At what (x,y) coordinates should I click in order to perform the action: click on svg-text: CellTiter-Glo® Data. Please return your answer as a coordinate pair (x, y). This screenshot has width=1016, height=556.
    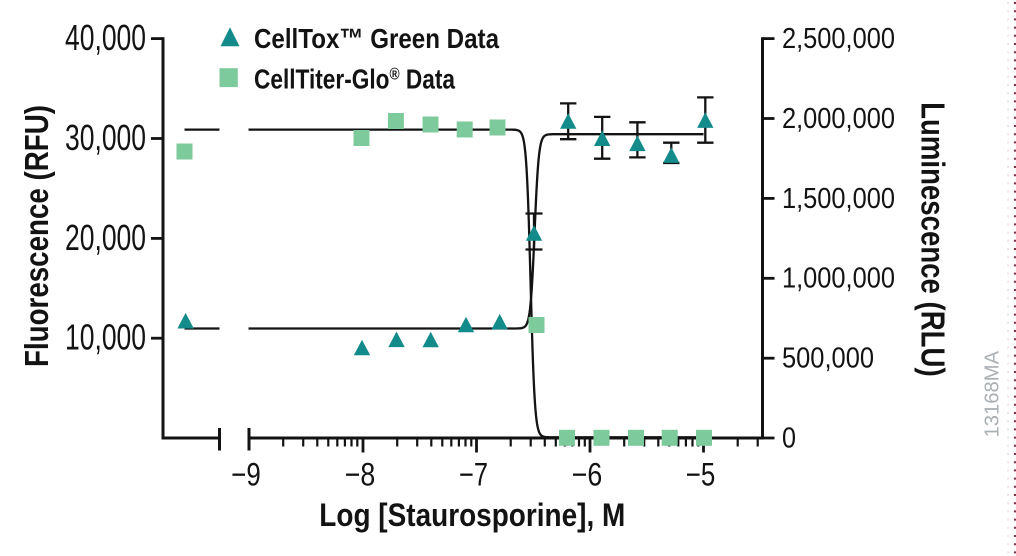
    Looking at the image, I should click on (354, 79).